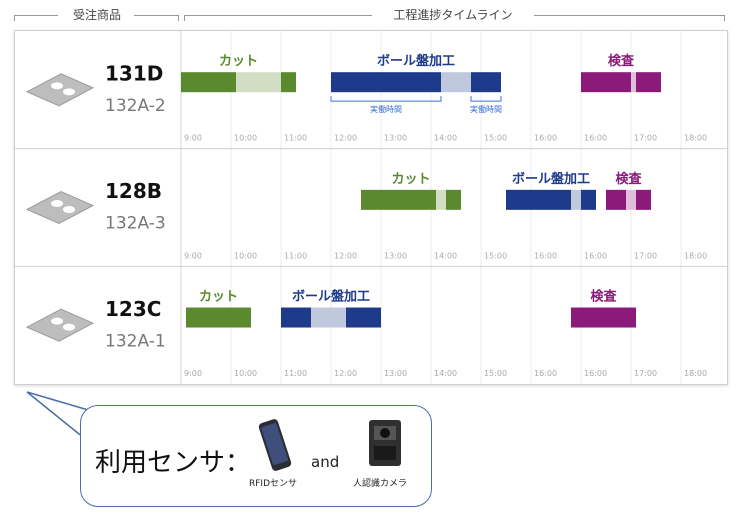 This screenshot has height=514, width=740. Describe the element at coordinates (184, 18) in the screenshot. I see `timeline-header-tick-left` at that location.